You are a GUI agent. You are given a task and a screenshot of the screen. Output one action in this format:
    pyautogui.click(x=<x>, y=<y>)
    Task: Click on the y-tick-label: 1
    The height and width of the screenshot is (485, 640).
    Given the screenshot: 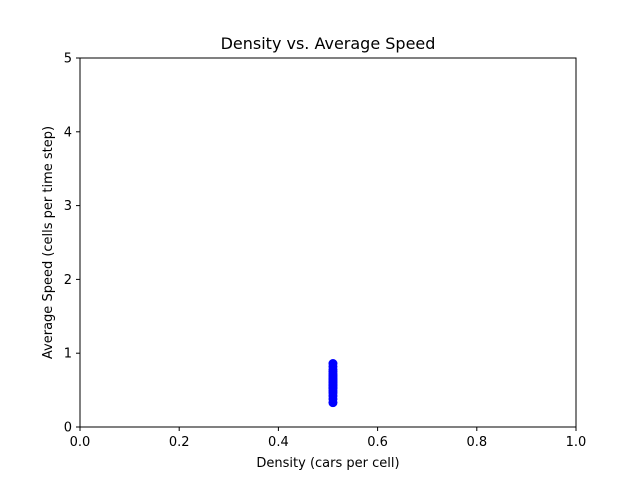 What is the action you would take?
    pyautogui.click(x=68, y=354)
    